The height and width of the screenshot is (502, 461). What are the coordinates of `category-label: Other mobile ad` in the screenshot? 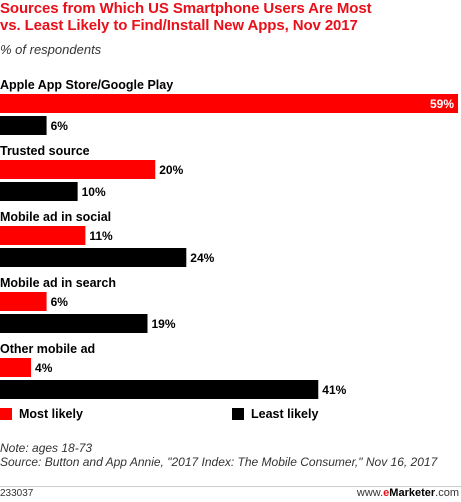 It's located at (47, 349).